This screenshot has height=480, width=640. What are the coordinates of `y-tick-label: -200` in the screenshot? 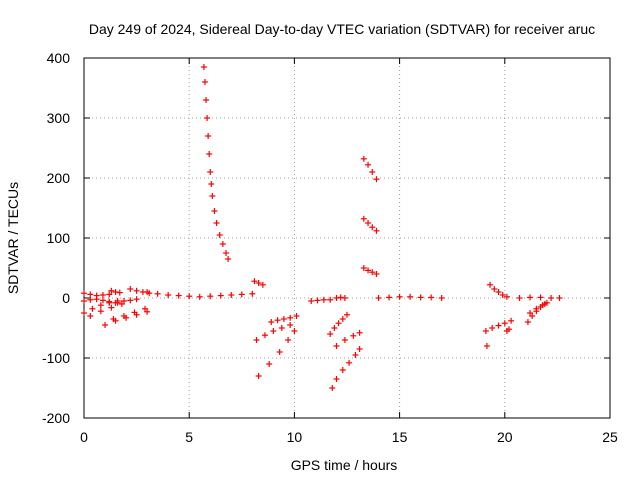 It's located at (56, 418).